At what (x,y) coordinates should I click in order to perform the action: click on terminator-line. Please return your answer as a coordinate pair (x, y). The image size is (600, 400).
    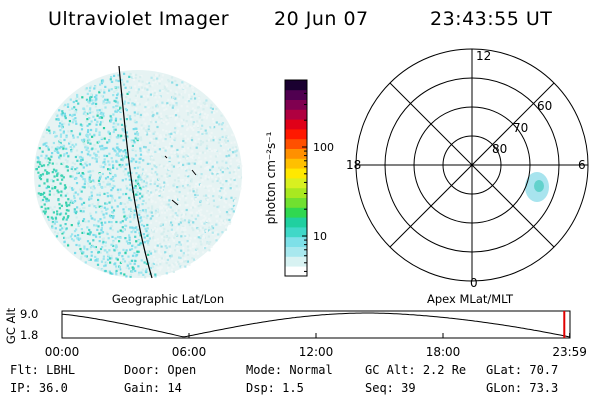
    Looking at the image, I should click on (135, 172).